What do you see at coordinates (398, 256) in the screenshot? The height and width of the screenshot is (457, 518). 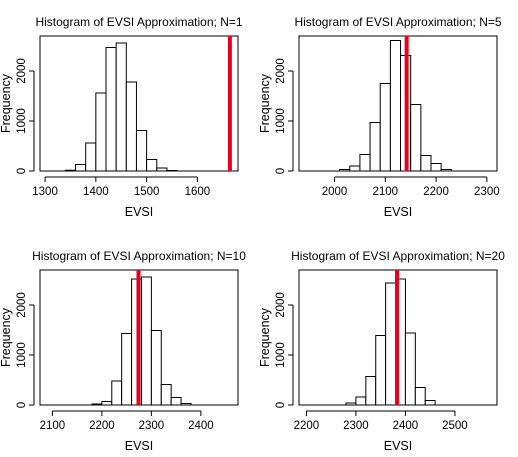 I see `chart-title: Histogram of EVSI Approximation; N=20` at bounding box center [398, 256].